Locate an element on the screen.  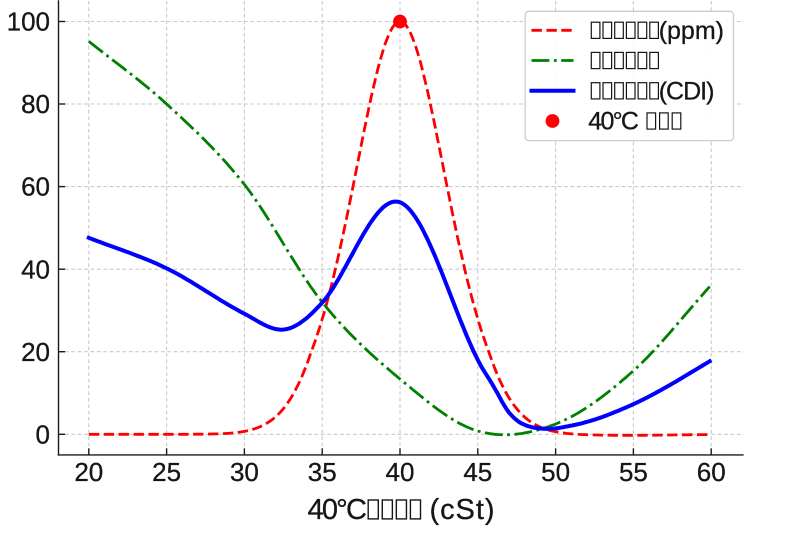
svg-text: (CDI) is located at coordinates (686, 92).